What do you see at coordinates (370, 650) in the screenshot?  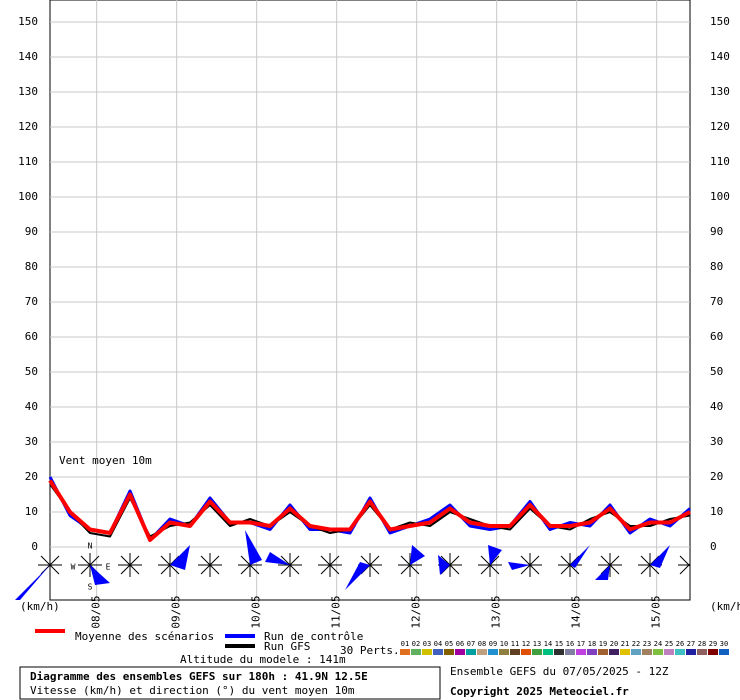 I see `perts-label: 30 Perts.` at bounding box center [370, 650].